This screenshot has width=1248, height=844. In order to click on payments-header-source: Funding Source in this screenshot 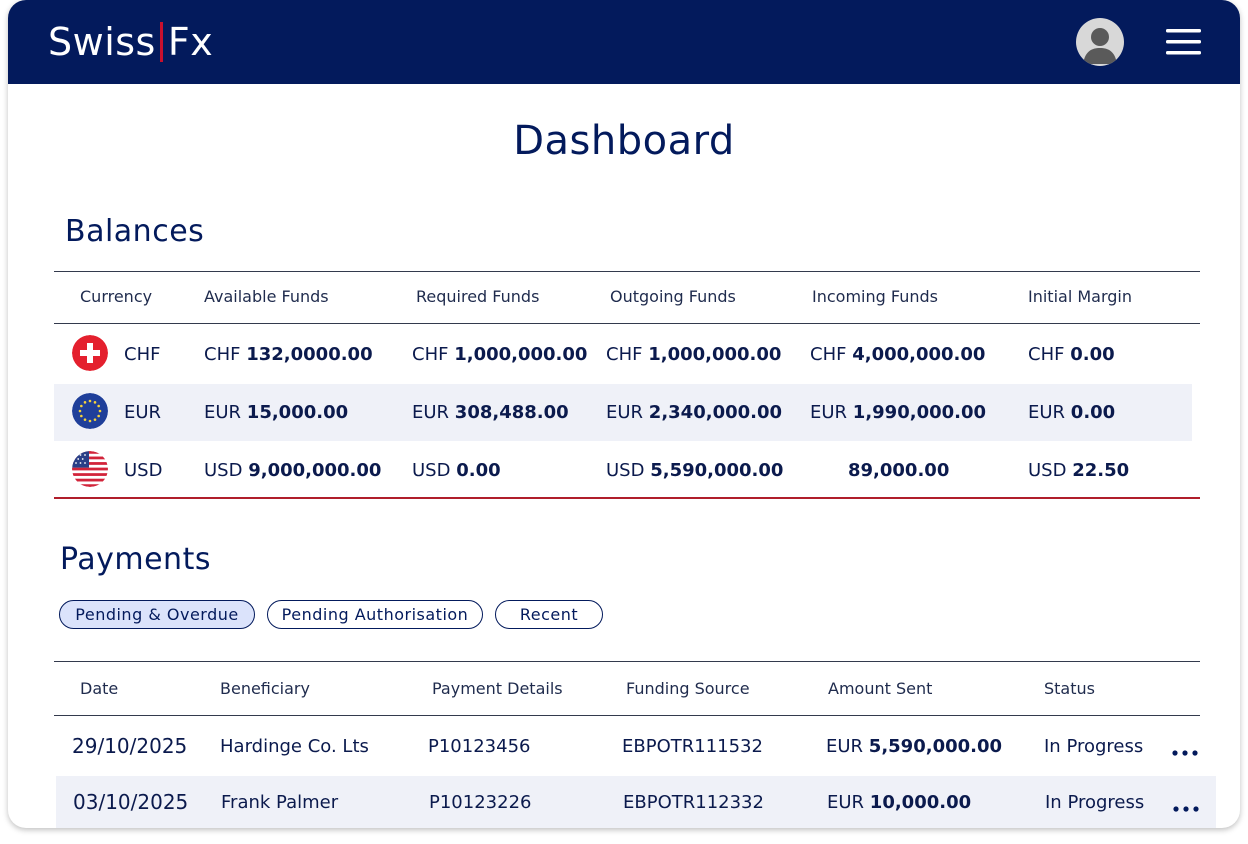, I will do `click(688, 688)`.